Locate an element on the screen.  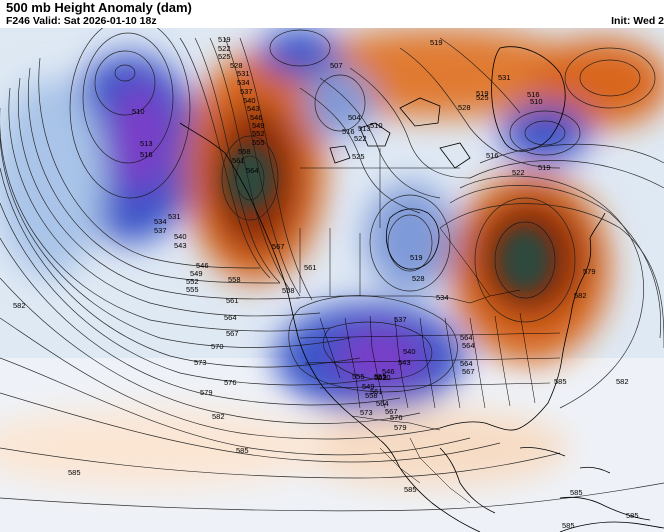
init-time-label: Init: Wed 2 is located at coordinates (637, 21).